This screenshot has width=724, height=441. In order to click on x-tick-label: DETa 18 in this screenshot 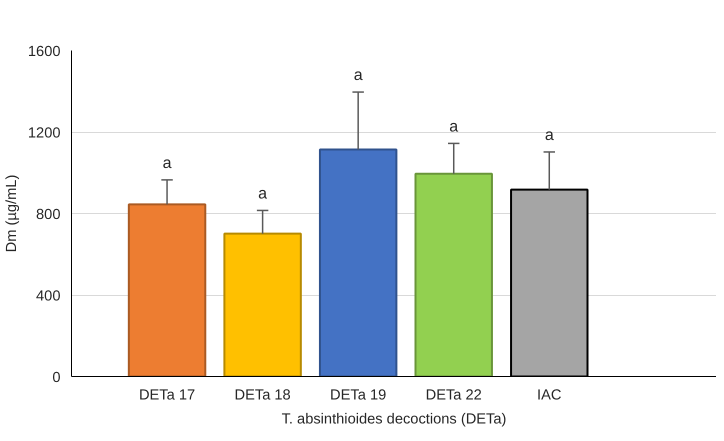, I will do `click(262, 396)`.